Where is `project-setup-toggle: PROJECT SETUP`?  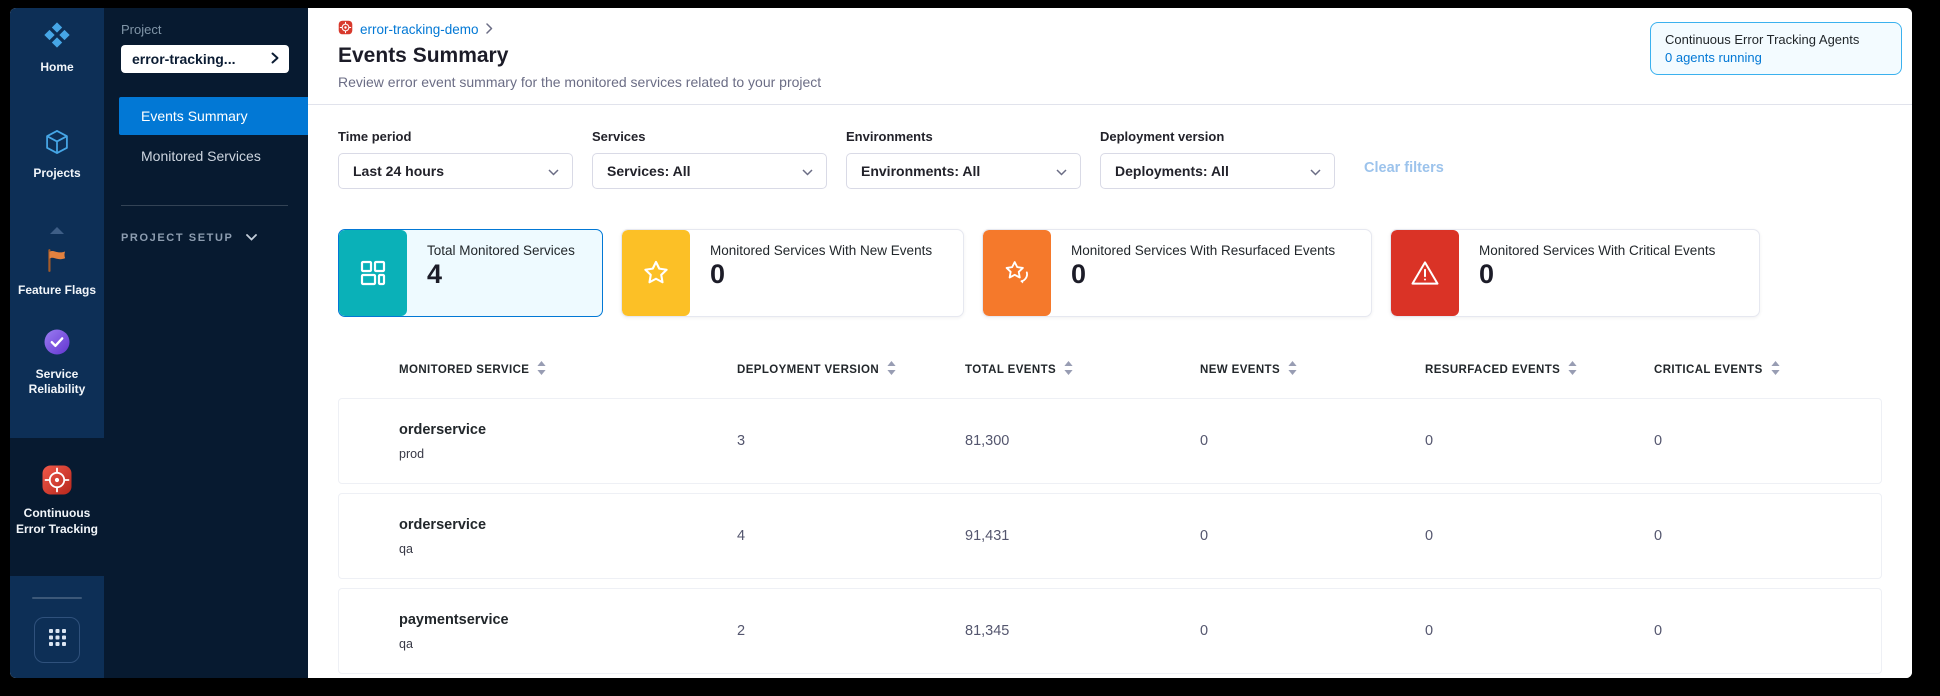
project-setup-toggle: PROJECT SETUP is located at coordinates (214, 238).